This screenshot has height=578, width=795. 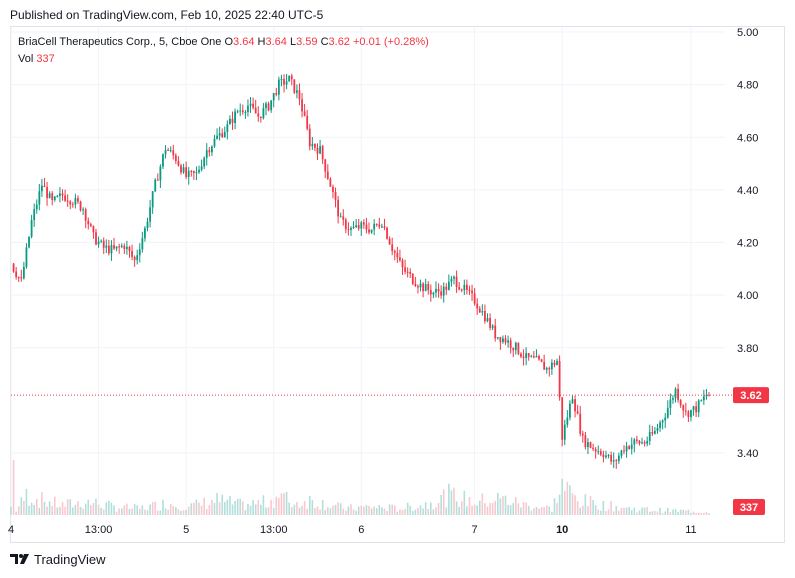 I want to click on x-tick-label: 7, so click(x=475, y=530).